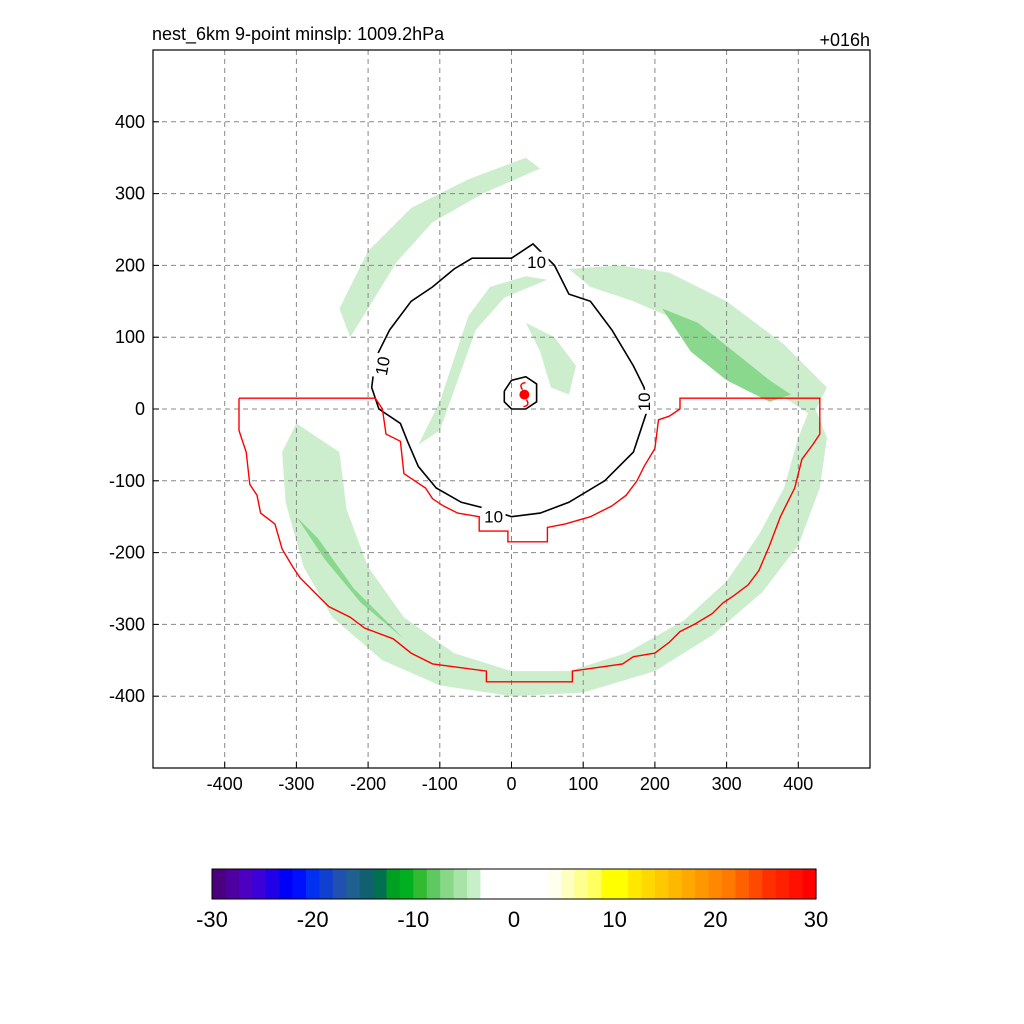 This screenshot has height=1024, width=1024. I want to click on y-tick-label-4: 0, so click(140, 409).